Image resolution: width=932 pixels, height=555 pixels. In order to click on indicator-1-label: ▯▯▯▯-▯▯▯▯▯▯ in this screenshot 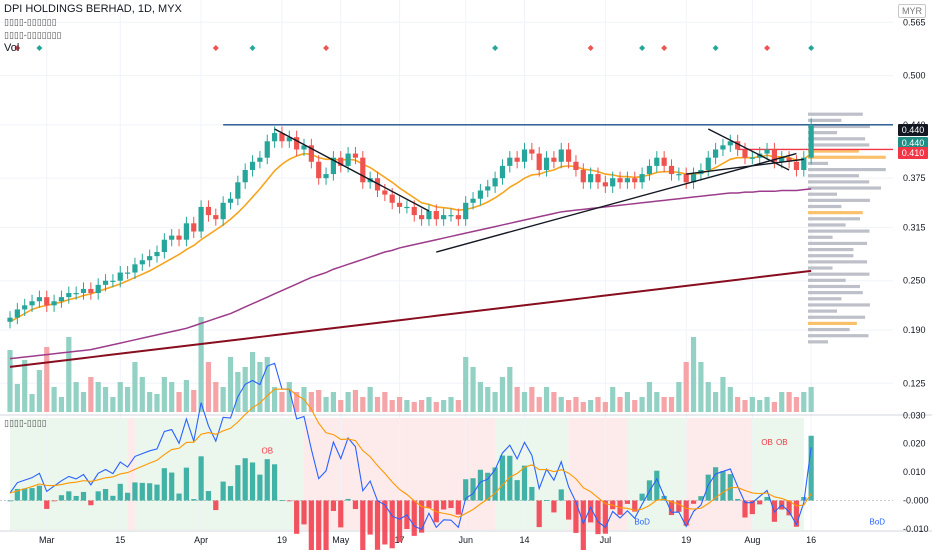, I will do `click(30, 22)`.